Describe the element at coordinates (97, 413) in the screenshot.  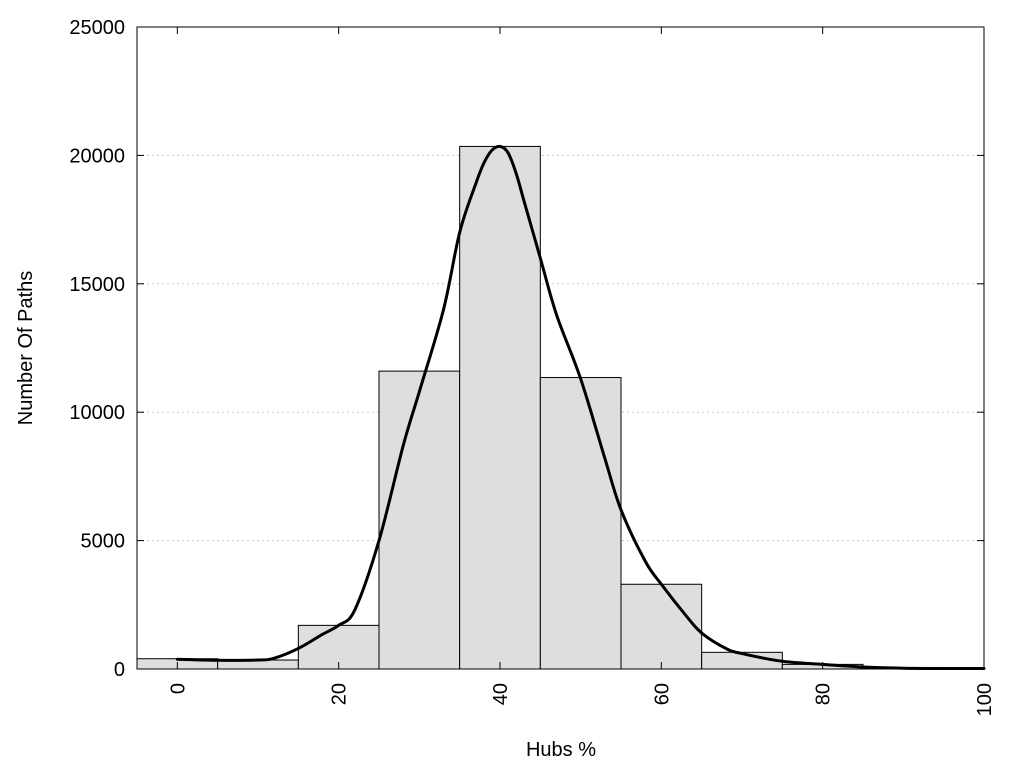
I see `y-tick-label-10000: 10000` at that location.